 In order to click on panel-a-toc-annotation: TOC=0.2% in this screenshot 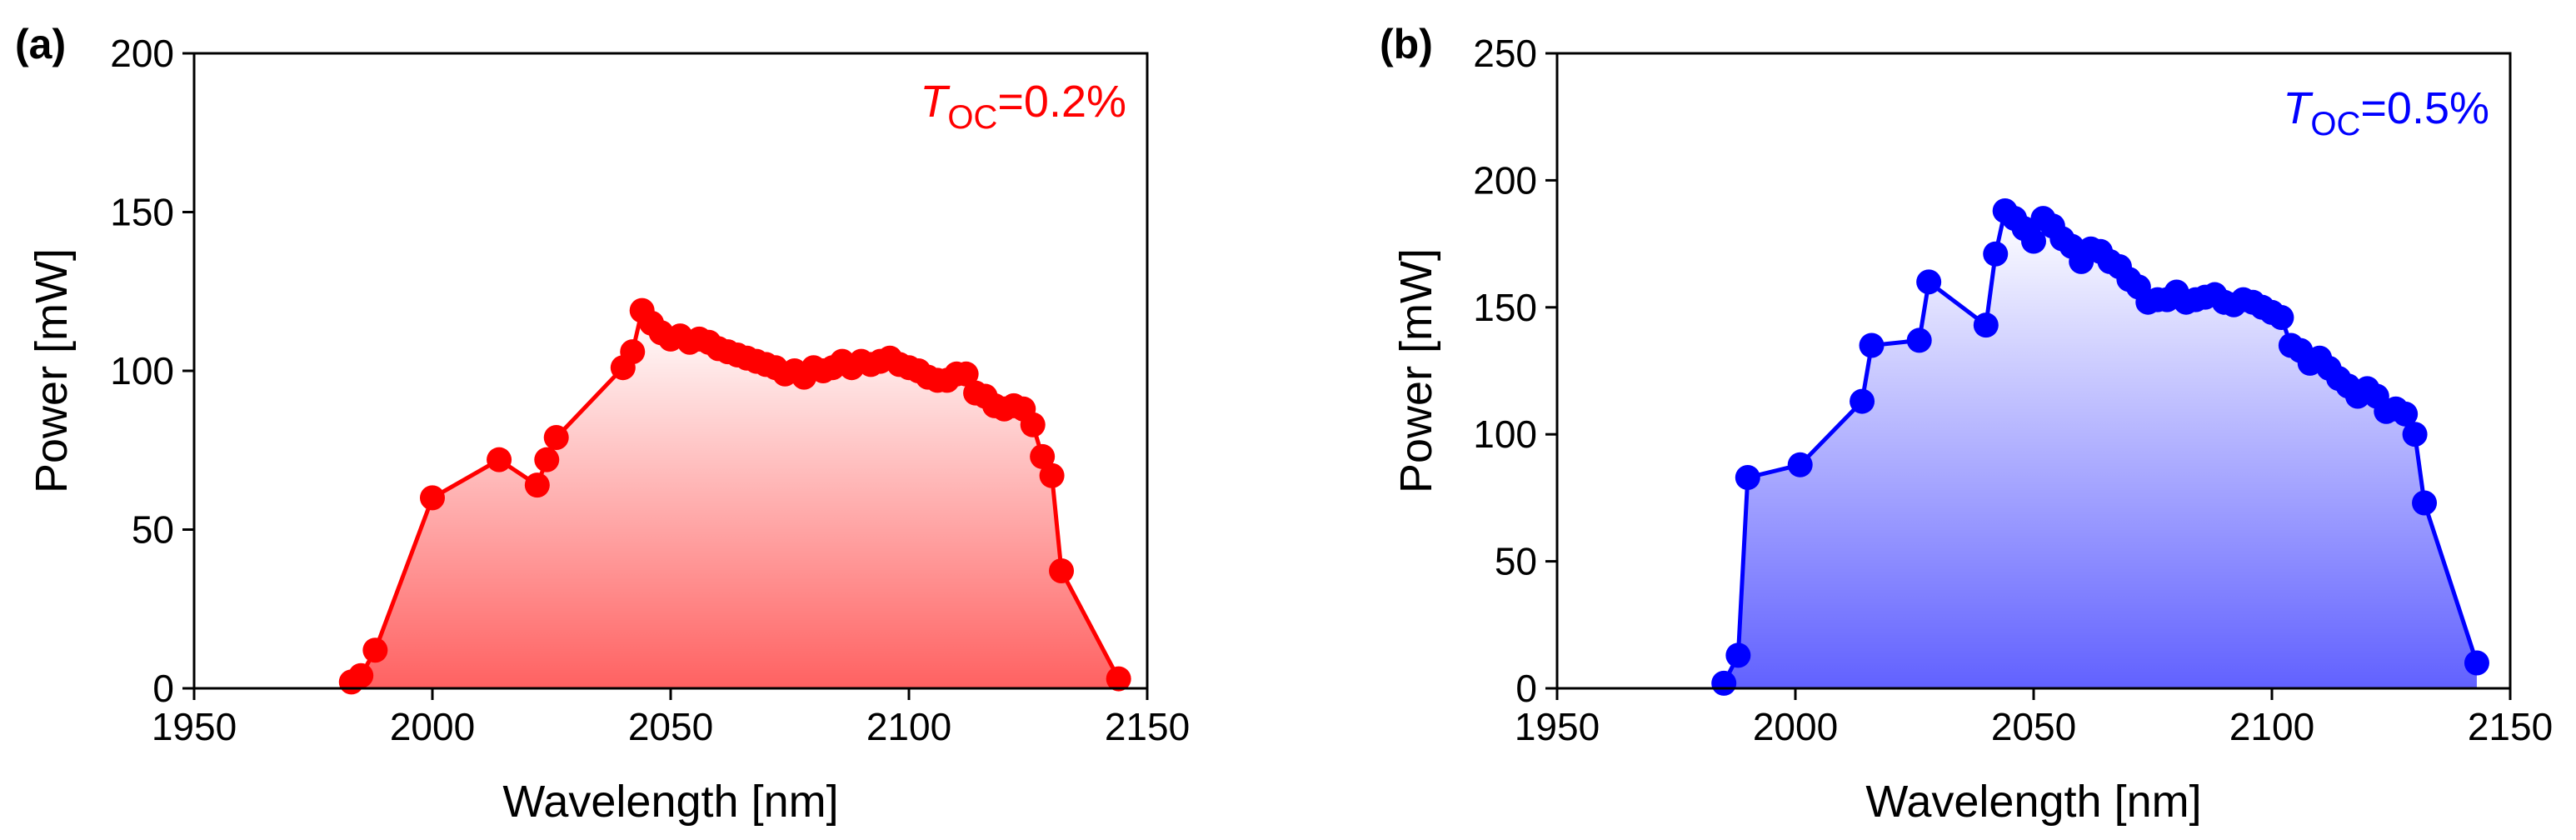, I will do `click(1023, 106)`.